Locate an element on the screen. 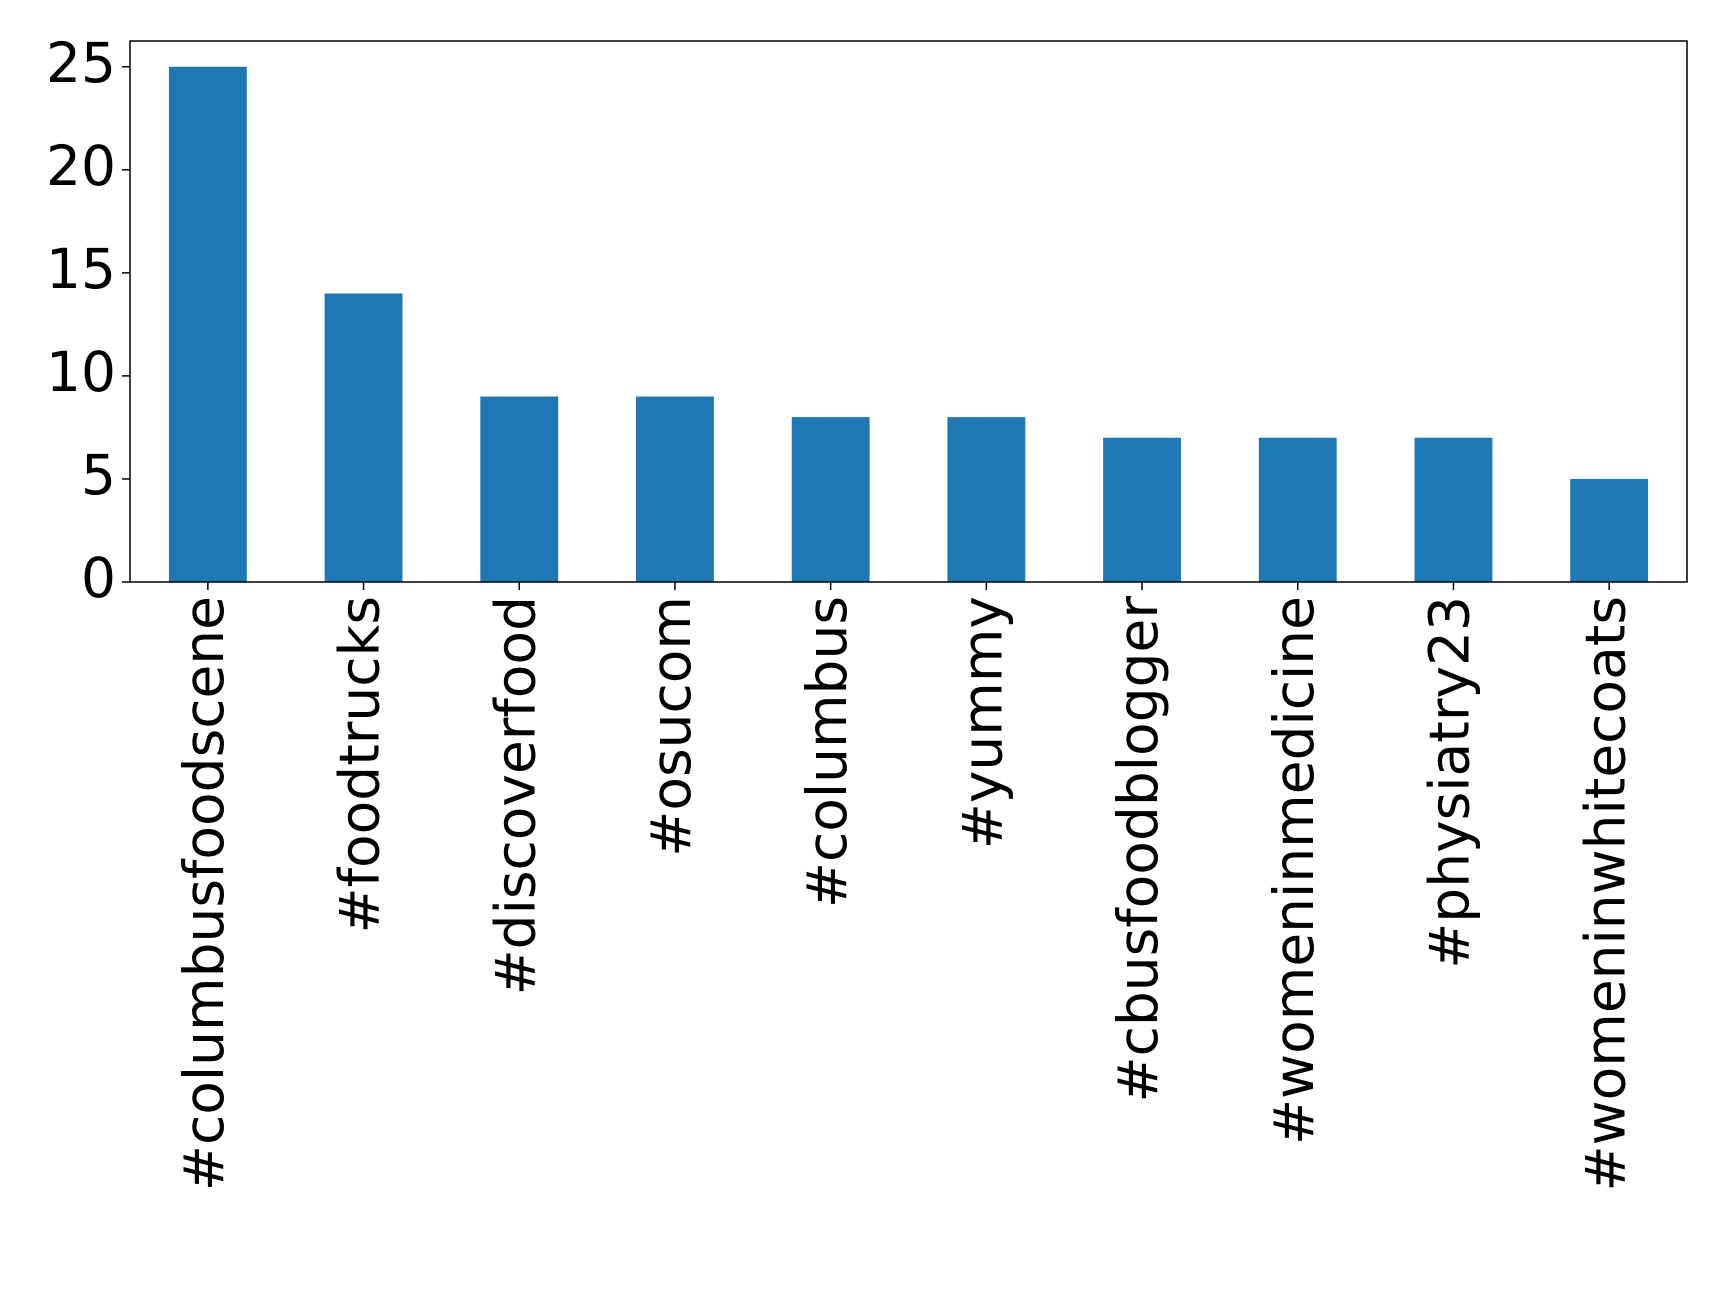 This screenshot has height=1305, width=1719. x-tick-label: #discoverfood is located at coordinates (515, 795).